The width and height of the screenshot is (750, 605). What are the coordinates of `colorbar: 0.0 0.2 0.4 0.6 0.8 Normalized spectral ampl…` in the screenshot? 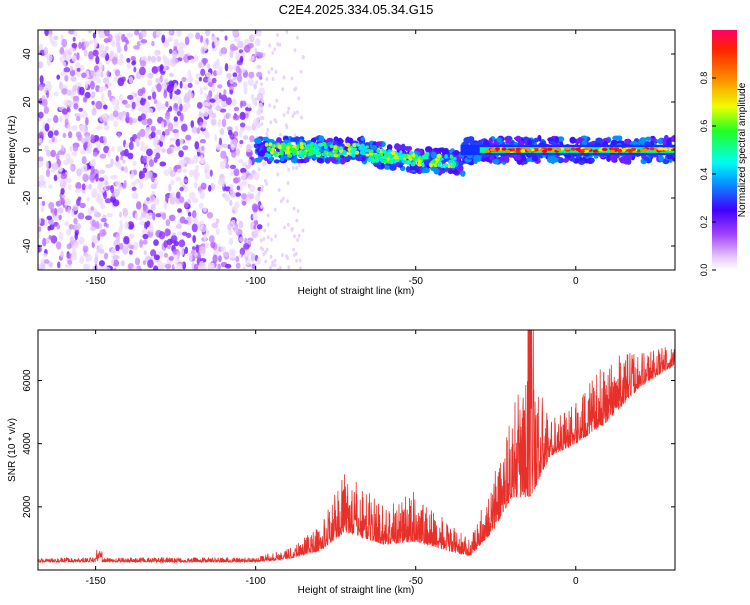 It's located at (723, 153).